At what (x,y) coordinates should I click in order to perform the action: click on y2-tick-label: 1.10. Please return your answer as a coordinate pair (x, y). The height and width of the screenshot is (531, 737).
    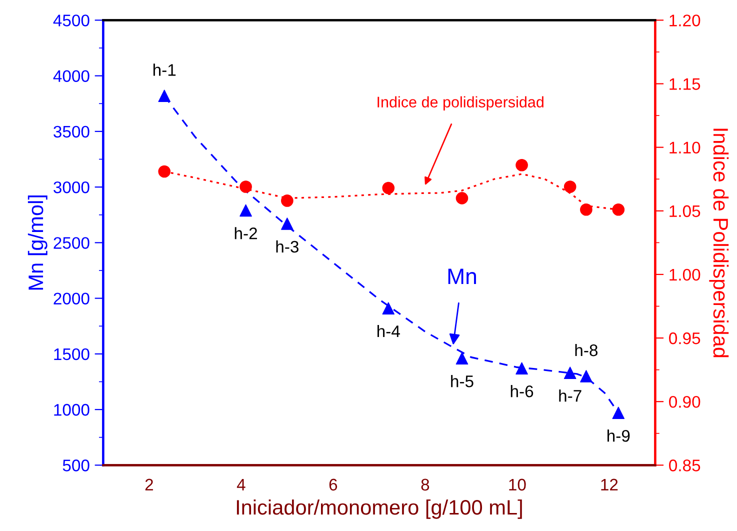
    Looking at the image, I should click on (685, 148).